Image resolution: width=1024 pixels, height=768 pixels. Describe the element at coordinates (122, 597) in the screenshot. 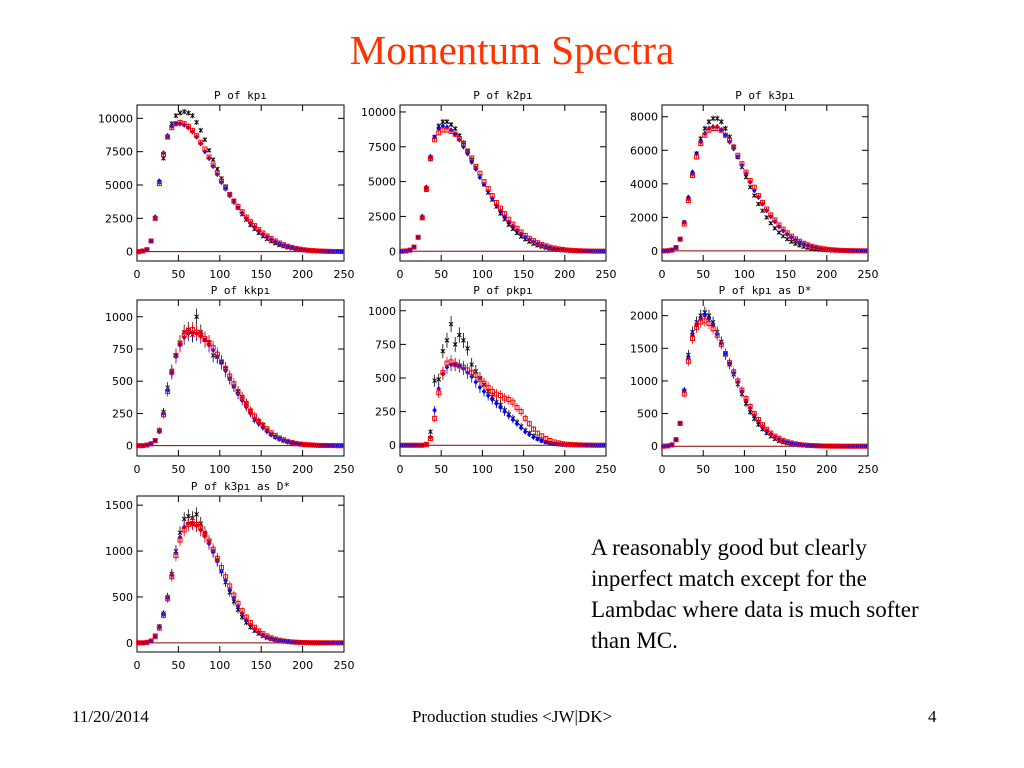

I see `y-tick-label: 500` at that location.